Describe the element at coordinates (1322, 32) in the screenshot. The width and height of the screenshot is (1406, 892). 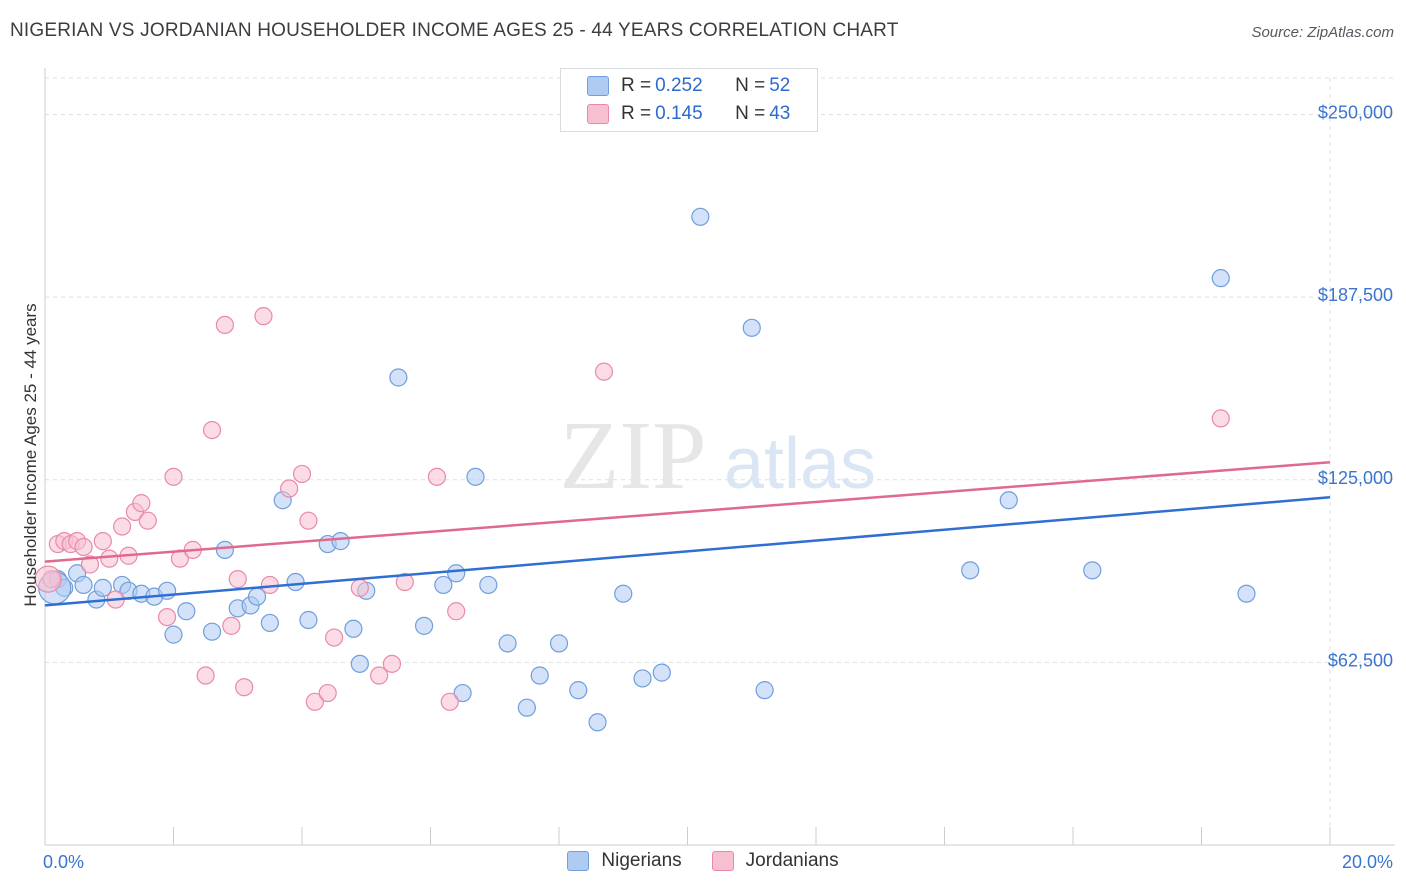
I see `source-credit: Source: ZipAtlas.com` at that location.